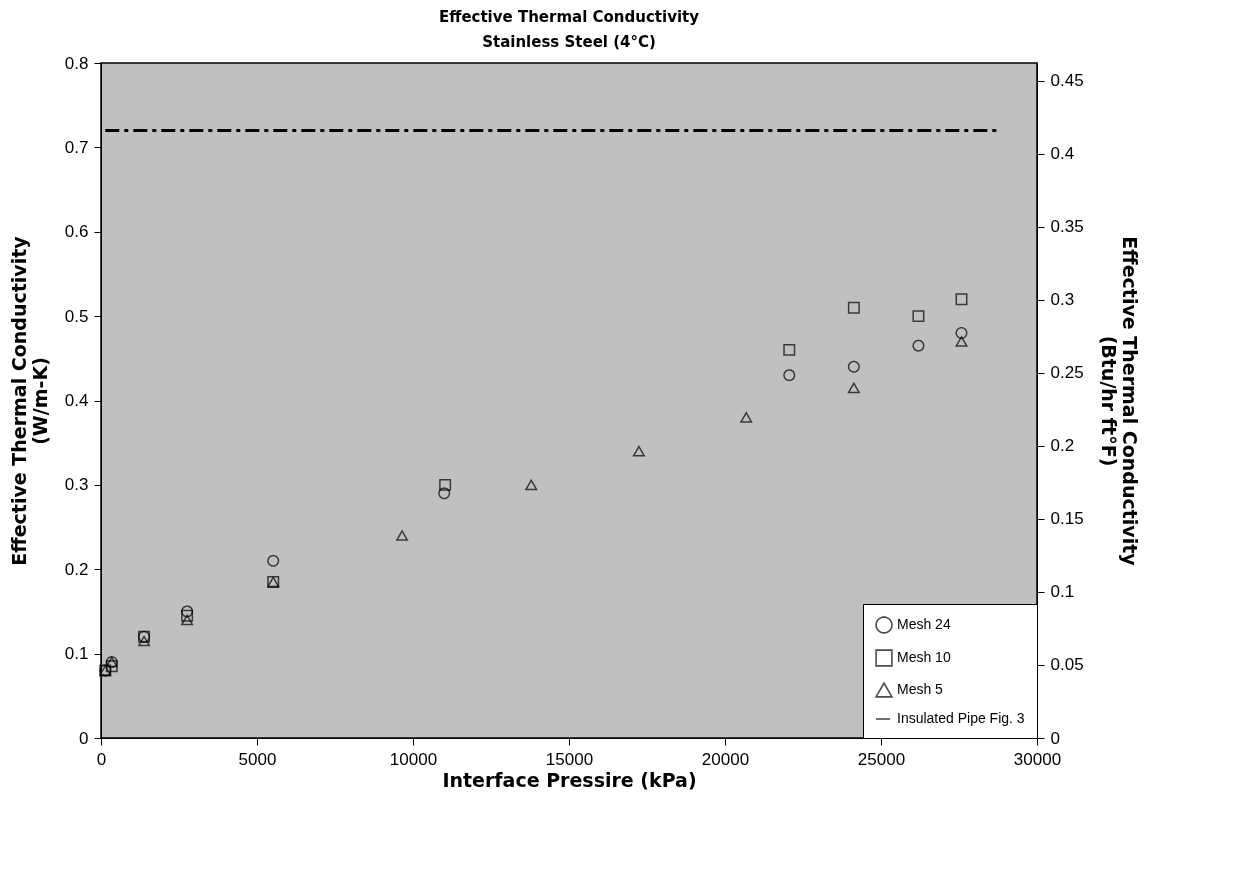 Image resolution: width=1246 pixels, height=869 pixels. What do you see at coordinates (76, 485) in the screenshot?
I see `y-tick-label: 0.3` at bounding box center [76, 485].